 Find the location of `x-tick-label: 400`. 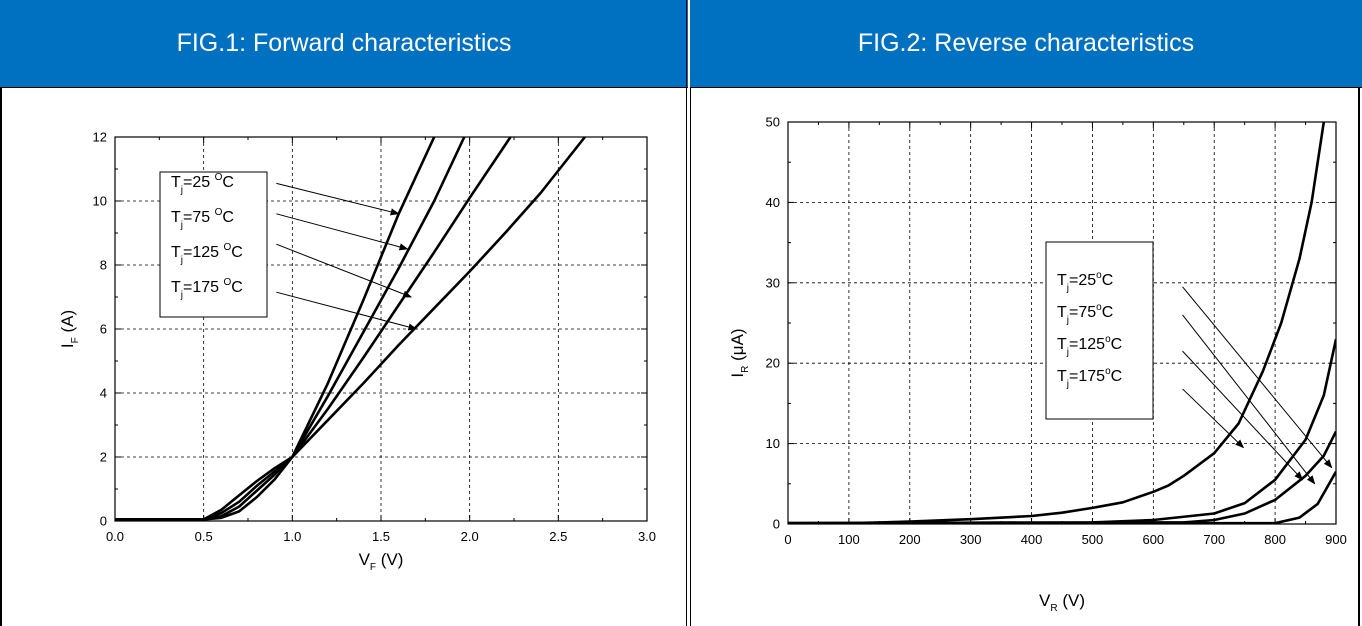

x-tick-label: 400 is located at coordinates (1032, 539).